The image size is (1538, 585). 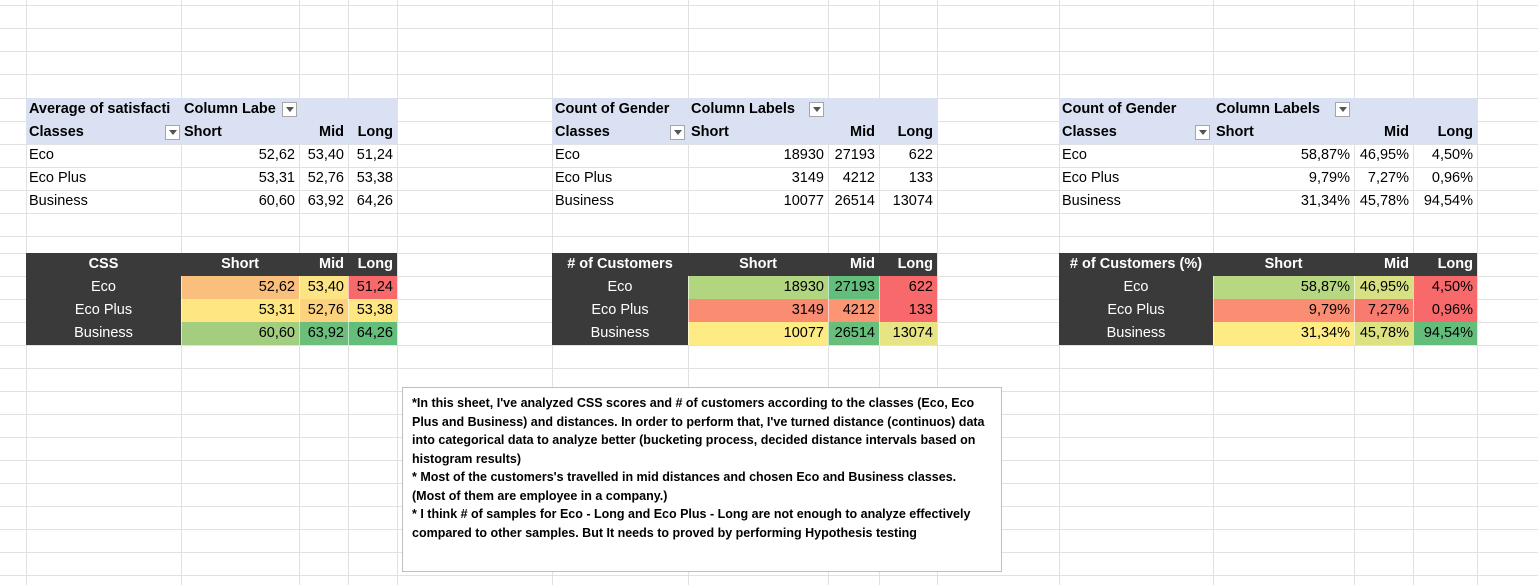 What do you see at coordinates (1329, 178) in the screenshot?
I see `pivot-value-cell: 9,79%` at bounding box center [1329, 178].